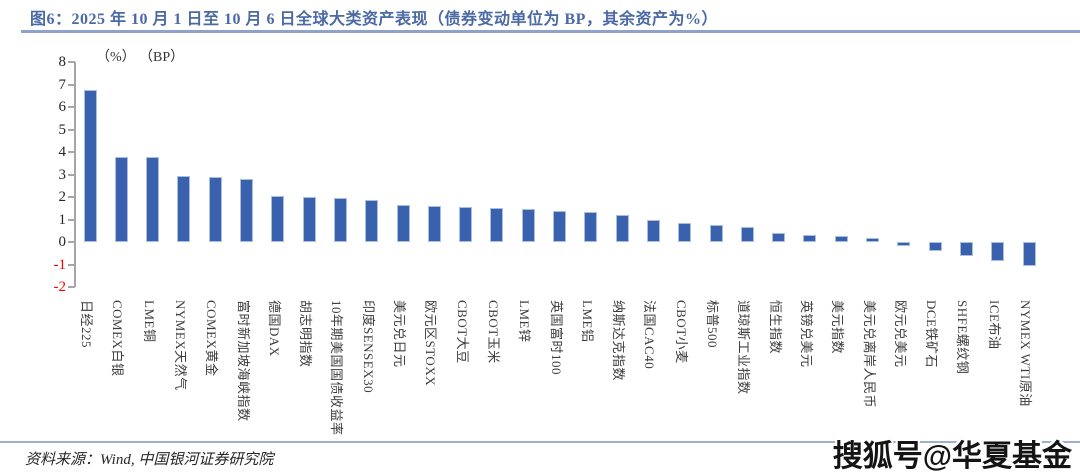  I want to click on y-axis-tick-label: 2, so click(62, 197).